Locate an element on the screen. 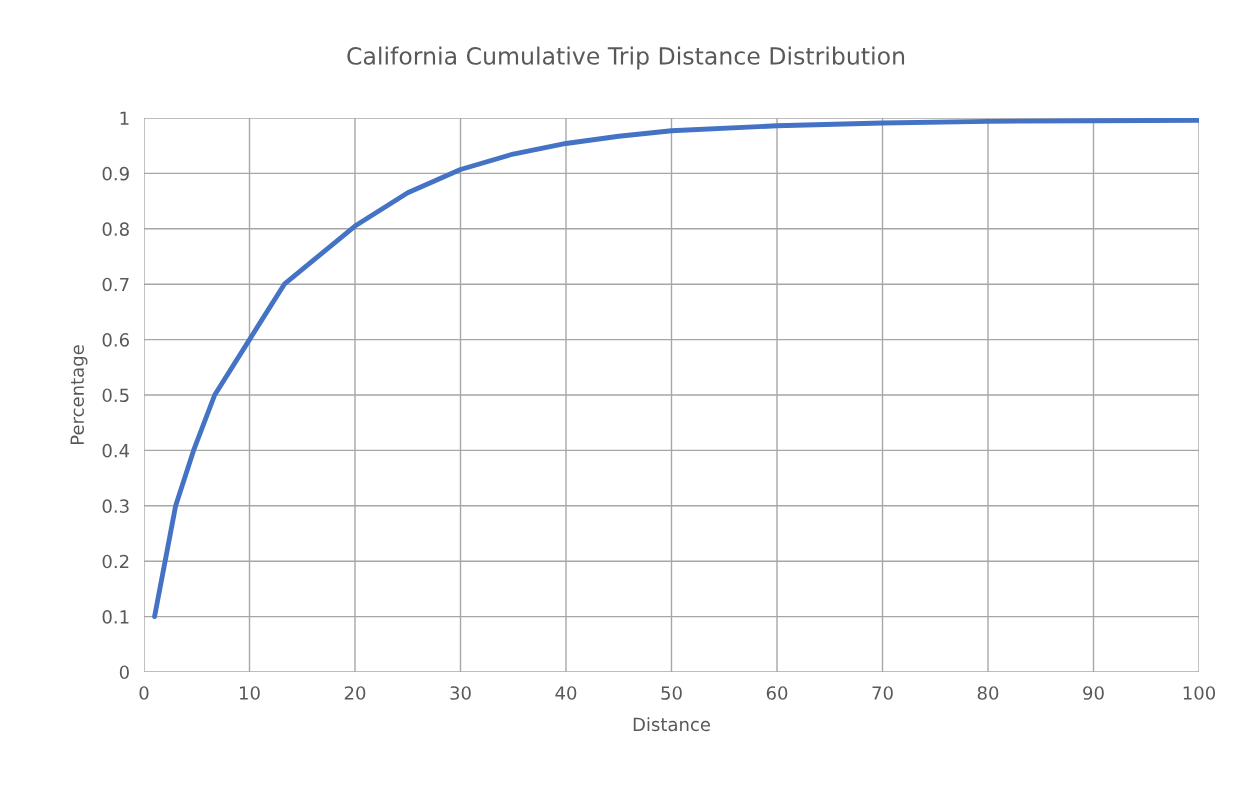 This screenshot has height=797, width=1252. x-tick-label: 20 is located at coordinates (355, 693).